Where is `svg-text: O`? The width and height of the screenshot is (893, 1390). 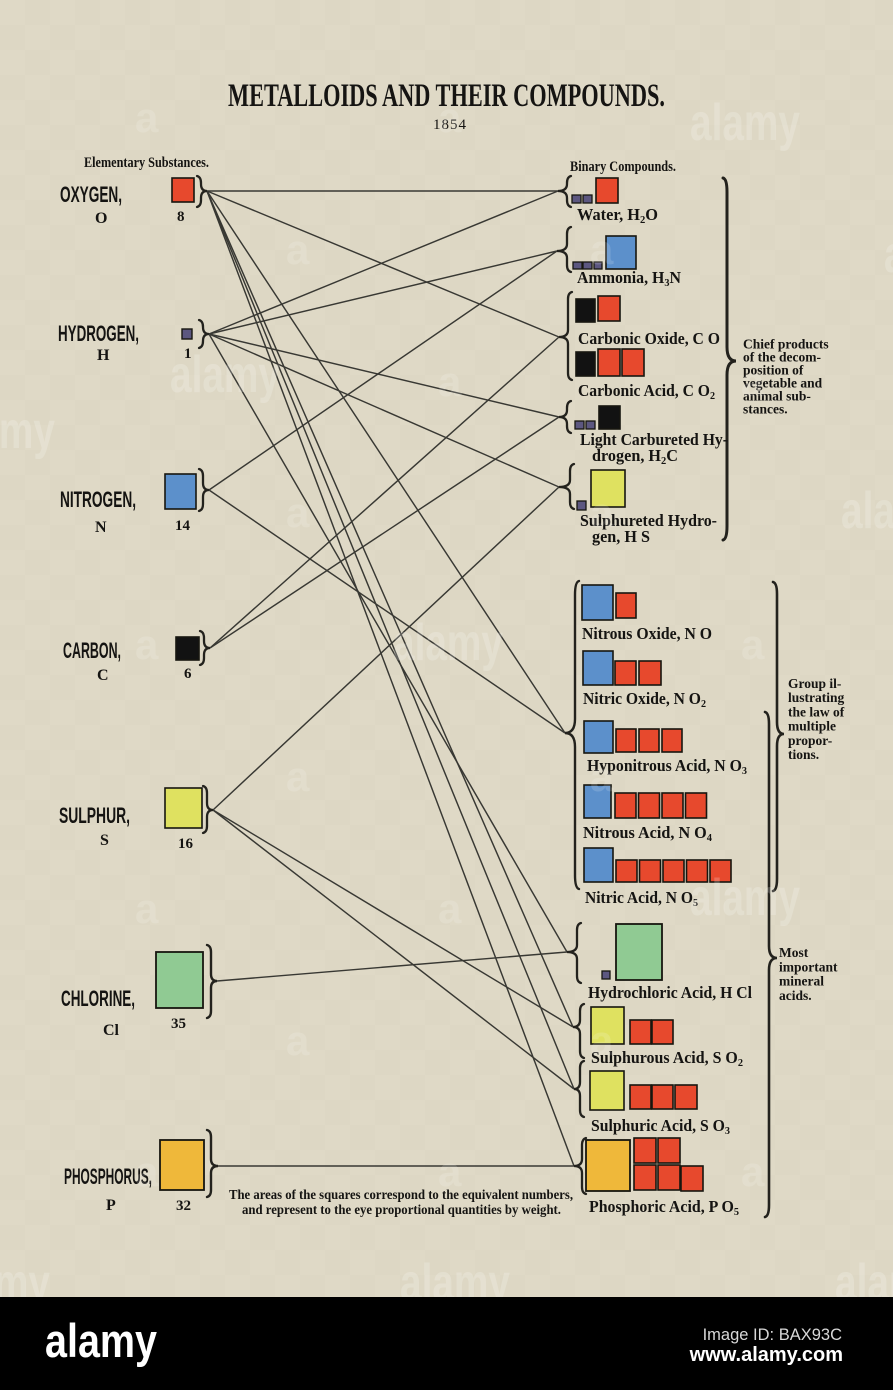
svg-text: O is located at coordinates (101, 218).